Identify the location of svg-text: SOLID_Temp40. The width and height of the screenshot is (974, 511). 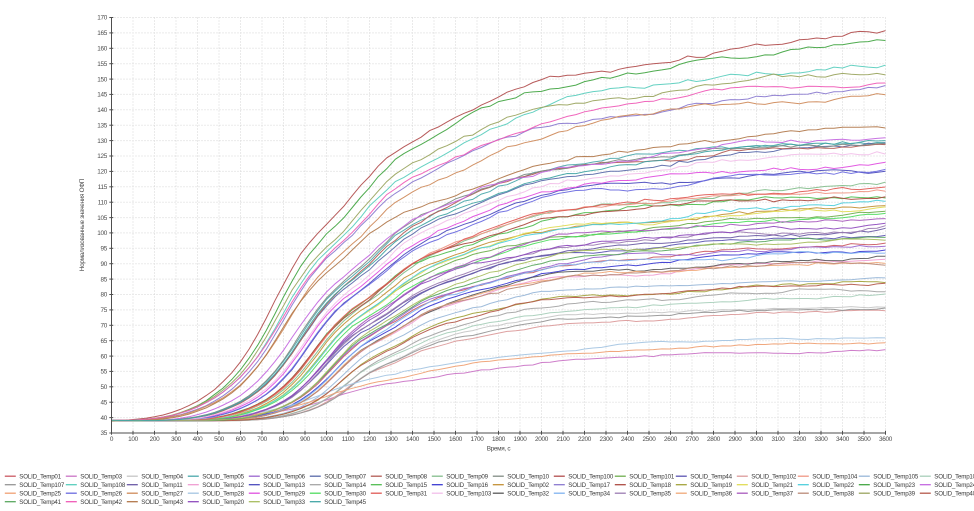
(954, 494).